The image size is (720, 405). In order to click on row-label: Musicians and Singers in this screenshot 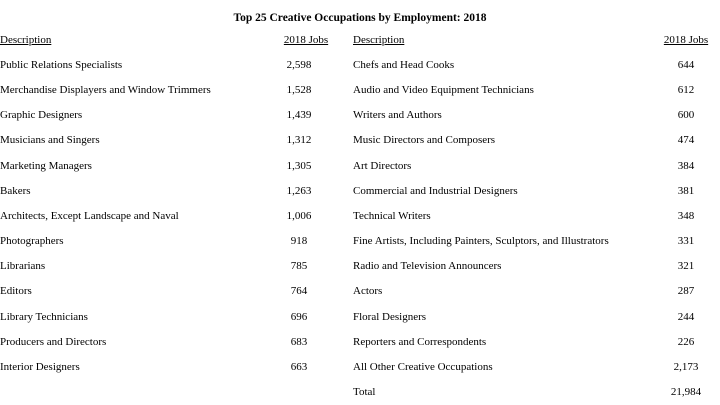, I will do `click(50, 140)`.